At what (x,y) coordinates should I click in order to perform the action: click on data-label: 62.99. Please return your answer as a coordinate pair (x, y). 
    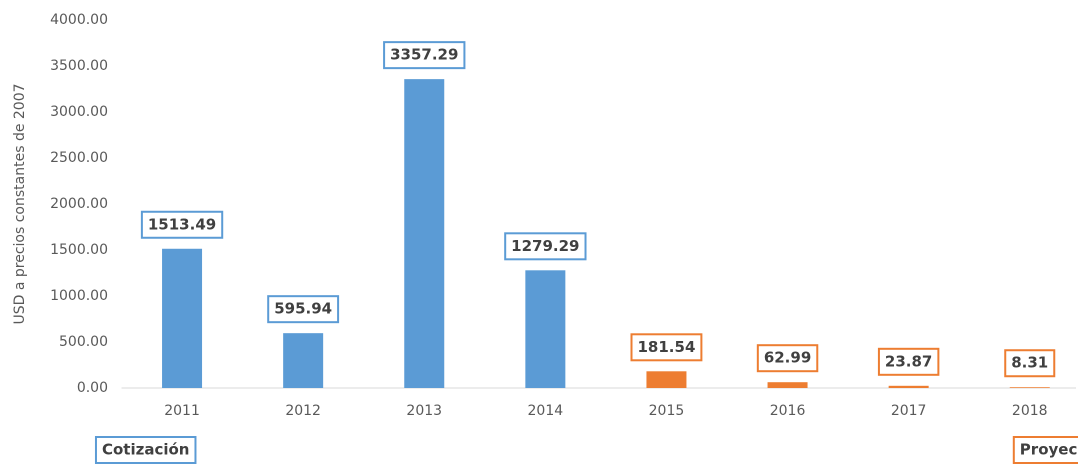
    Looking at the image, I should click on (787, 358).